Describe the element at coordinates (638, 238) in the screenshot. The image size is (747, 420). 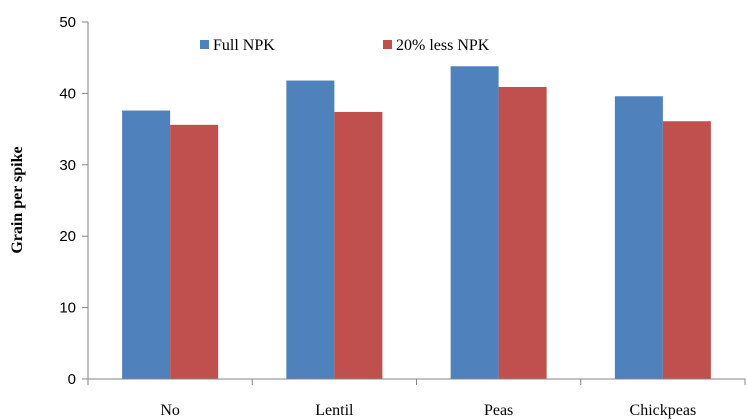
I see `bar-chickpeas-full-npk` at that location.